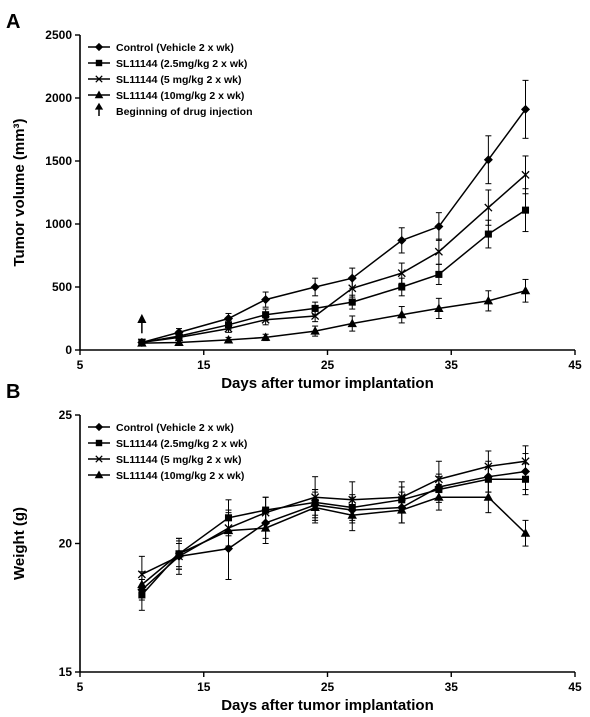  Describe the element at coordinates (575, 365) in the screenshot. I see `panel-a-x-tick-label-4: 45` at that location.